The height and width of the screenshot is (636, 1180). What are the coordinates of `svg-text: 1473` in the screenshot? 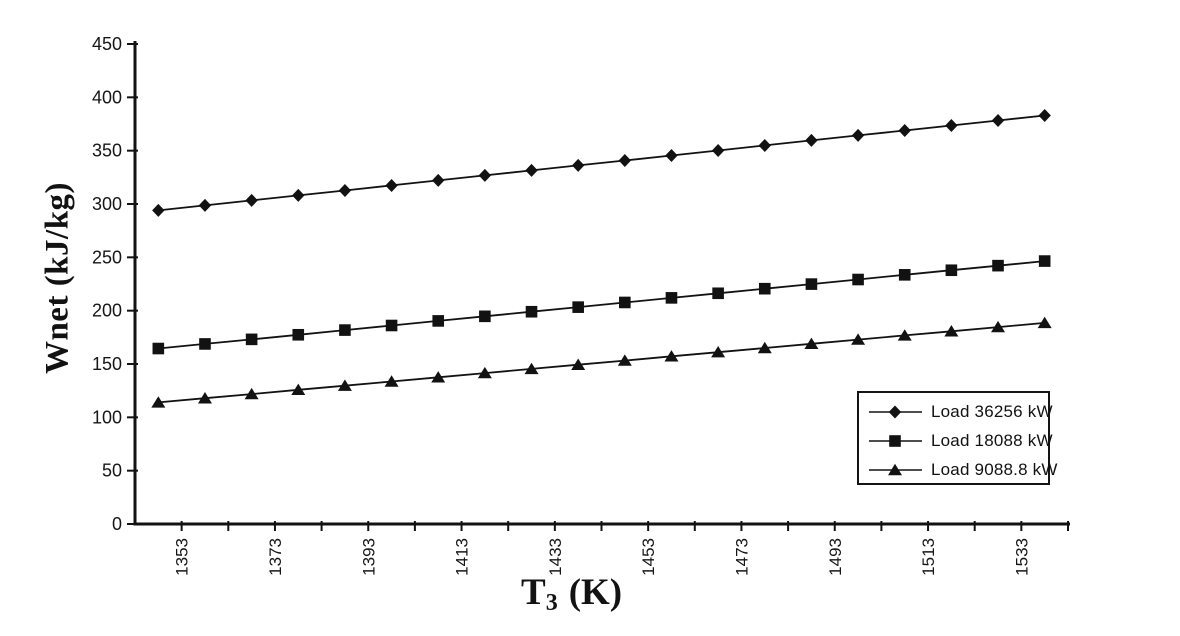 It's located at (741, 557).